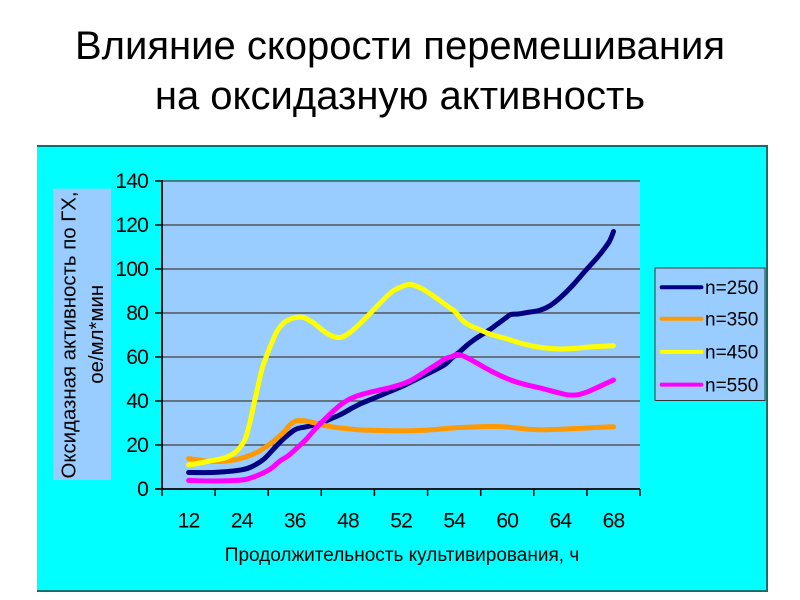 The height and width of the screenshot is (600, 800). What do you see at coordinates (614, 521) in the screenshot?
I see `svg-text: 68` at bounding box center [614, 521].